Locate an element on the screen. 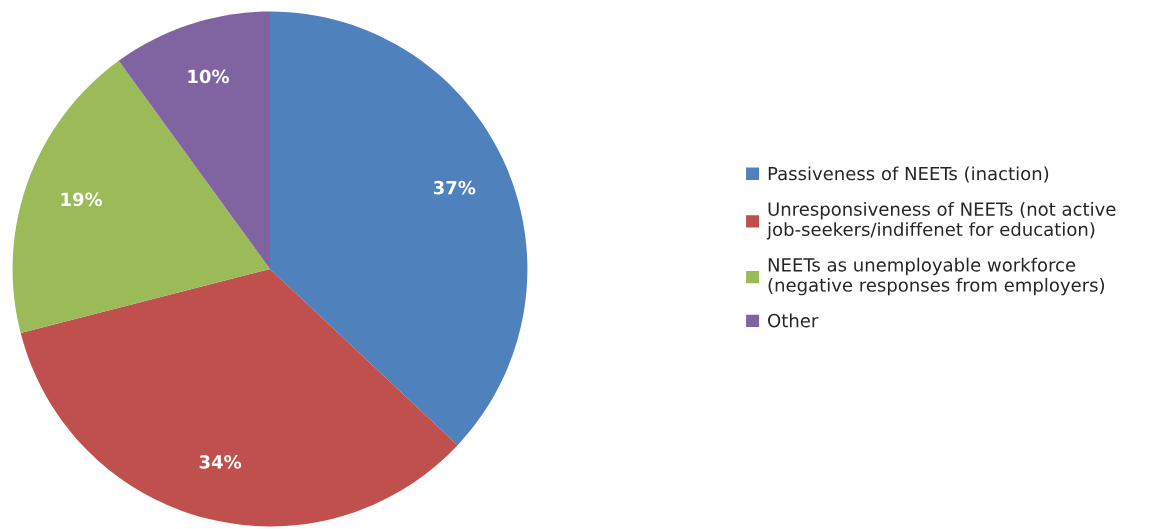  data-label: 19% is located at coordinates (82, 199).